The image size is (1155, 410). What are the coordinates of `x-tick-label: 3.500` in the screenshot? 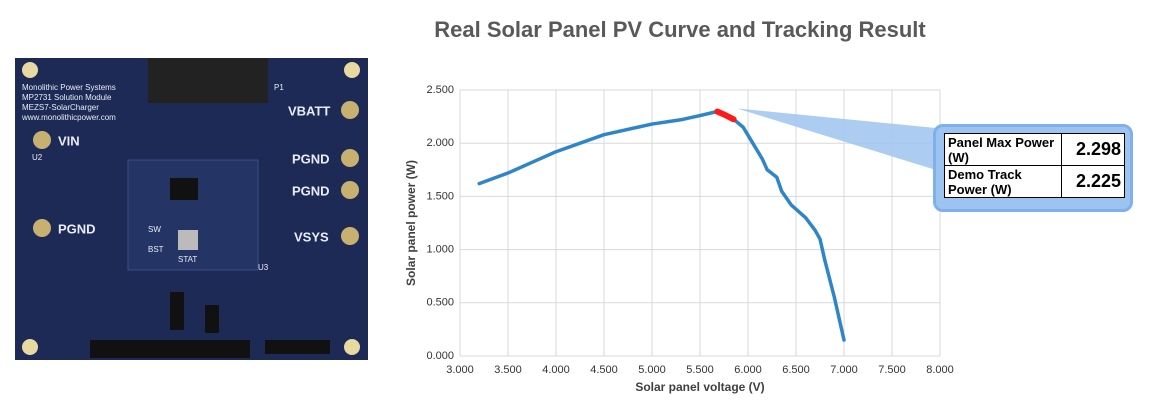 It's located at (508, 370).